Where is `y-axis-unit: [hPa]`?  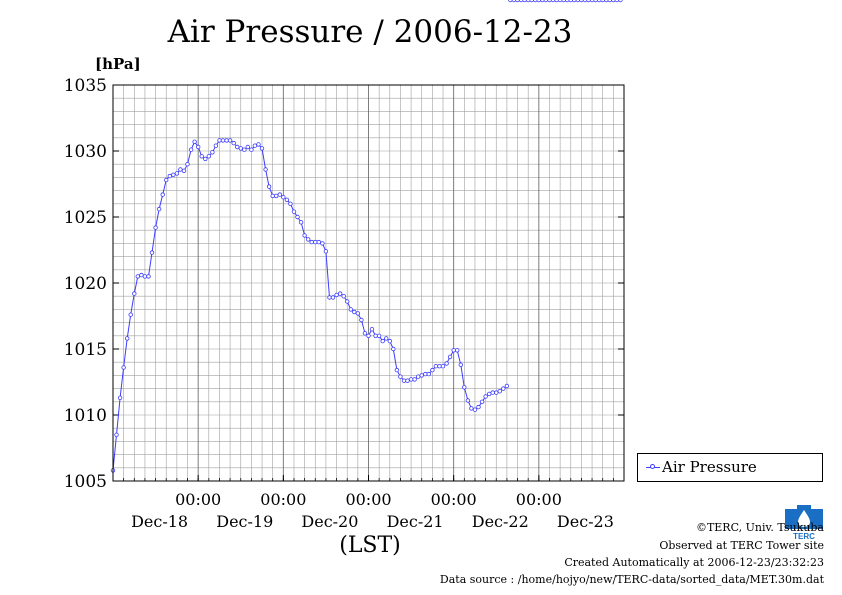 y-axis-unit: [hPa] is located at coordinates (118, 64).